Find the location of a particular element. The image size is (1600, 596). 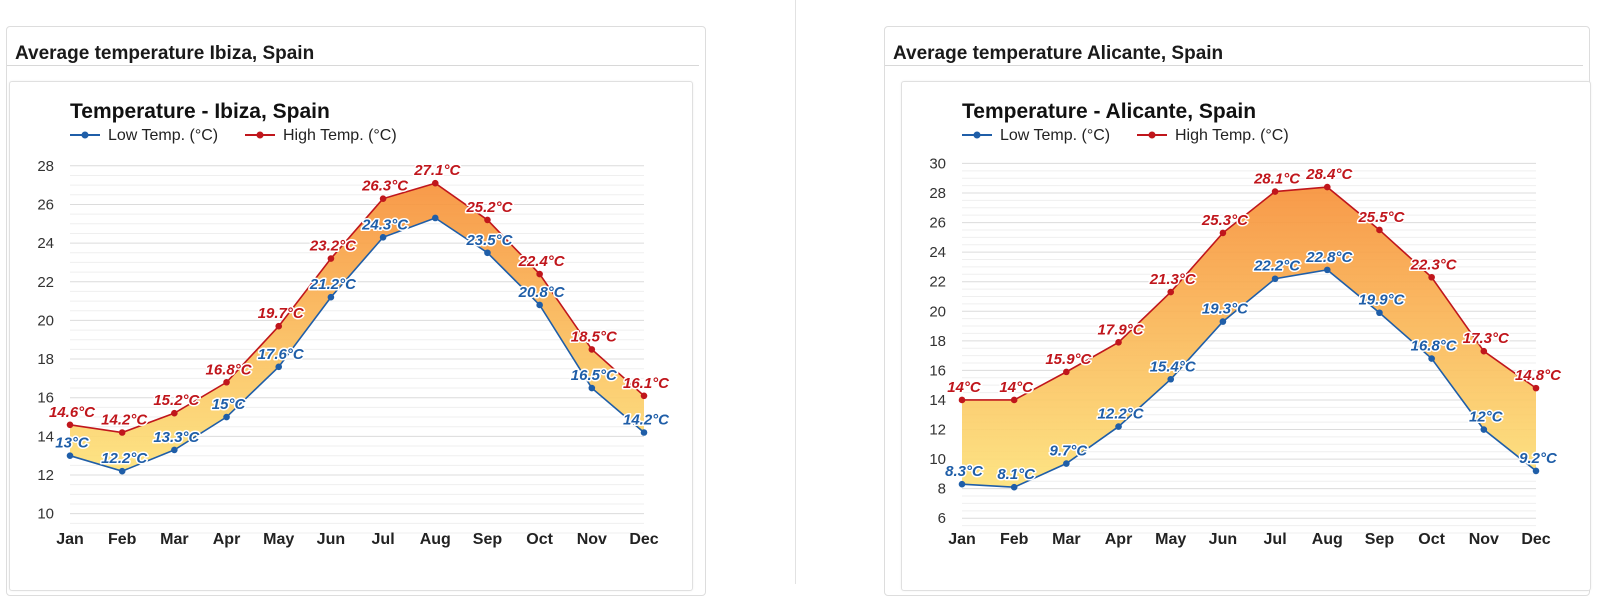

ibiza-x-tick-label: Jul is located at coordinates (383, 539).